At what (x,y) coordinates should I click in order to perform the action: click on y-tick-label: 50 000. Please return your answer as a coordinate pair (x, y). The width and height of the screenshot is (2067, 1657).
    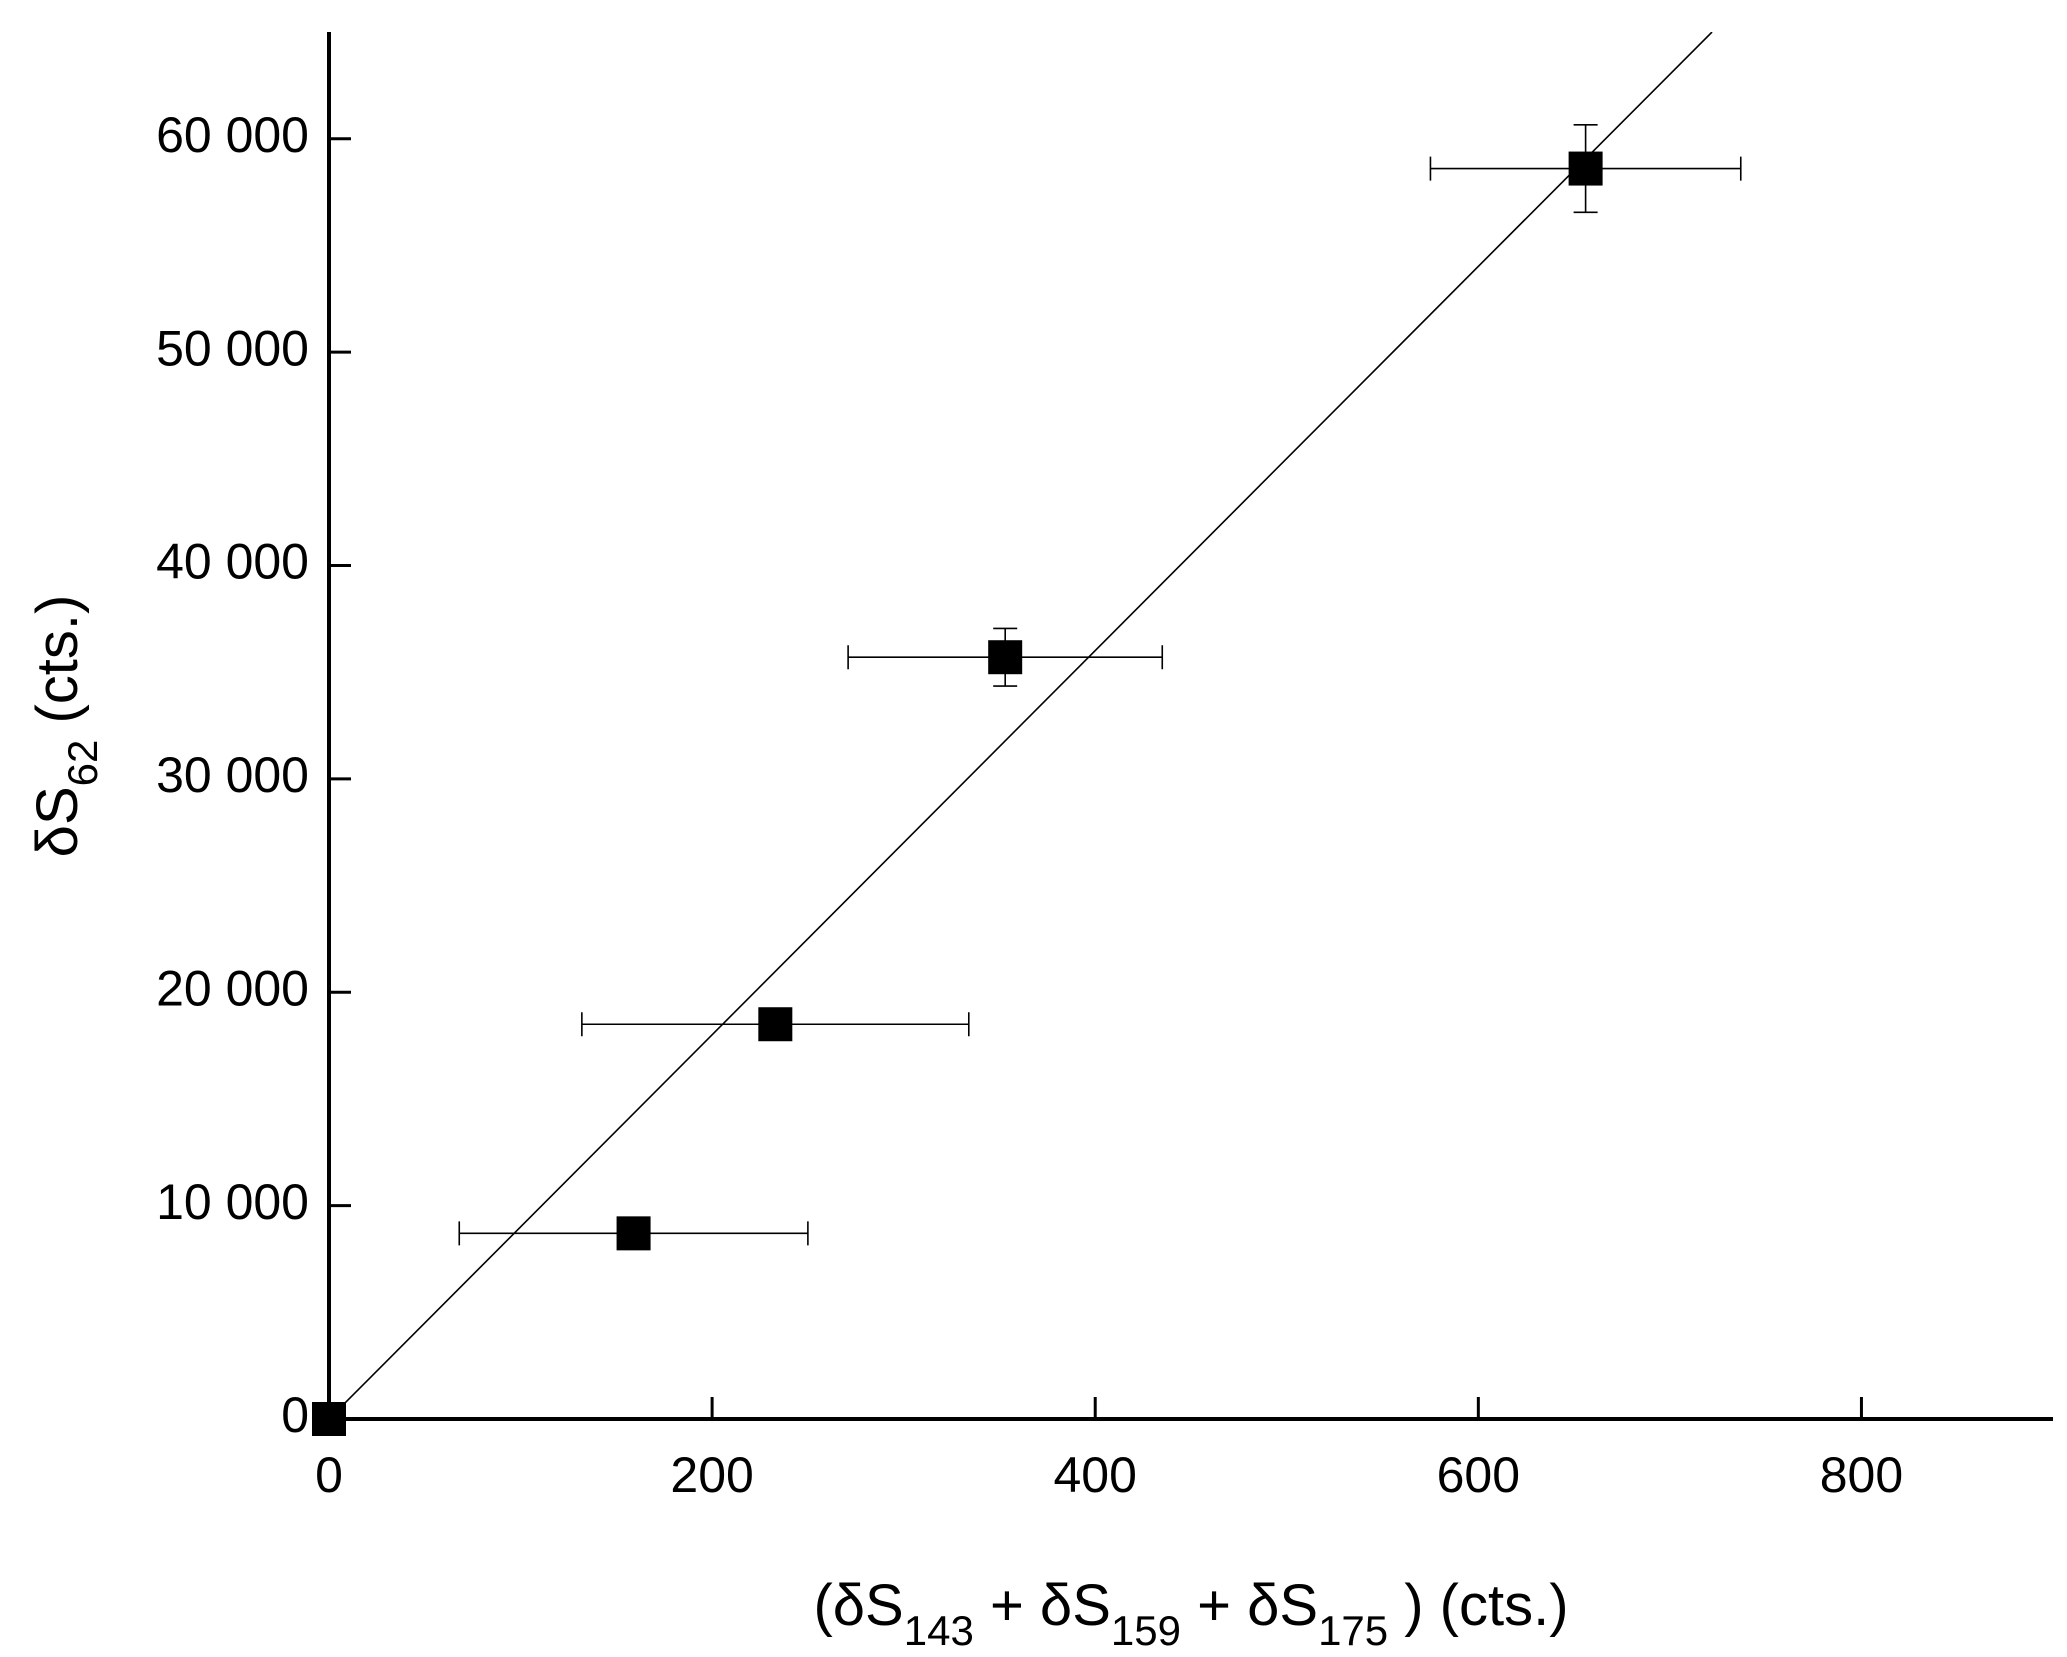
    Looking at the image, I should click on (232, 348).